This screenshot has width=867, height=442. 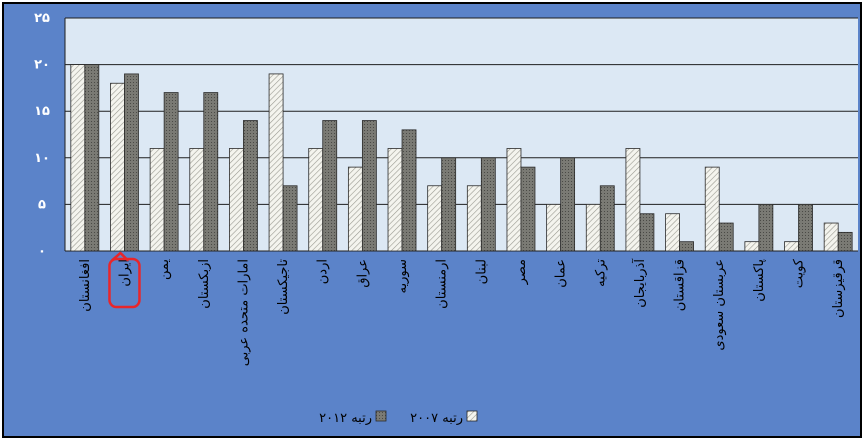 What do you see at coordinates (243, 312) in the screenshot?
I see `x-tick-label: امارات متحده عربی` at bounding box center [243, 312].